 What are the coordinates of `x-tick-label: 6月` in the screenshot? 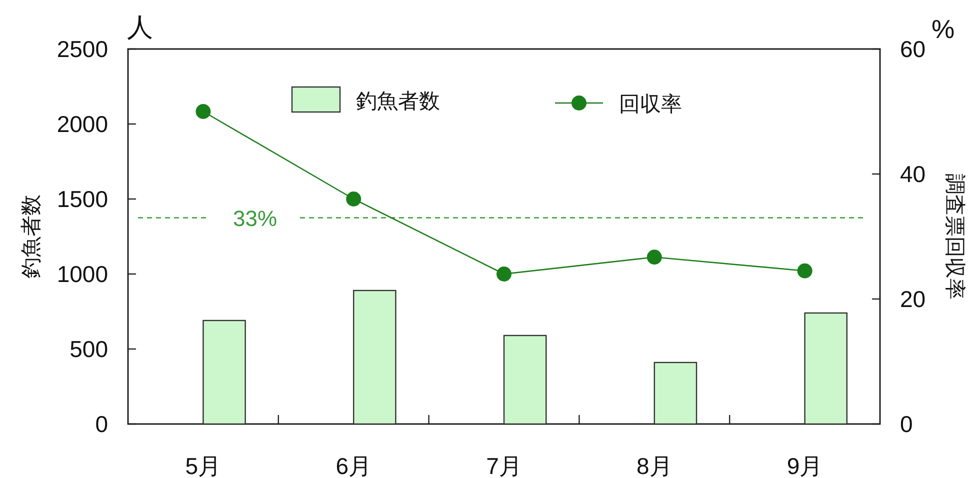 It's located at (354, 465).